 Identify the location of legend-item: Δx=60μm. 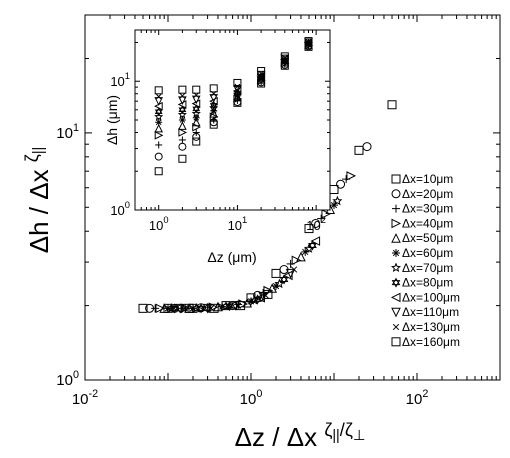
(422, 253).